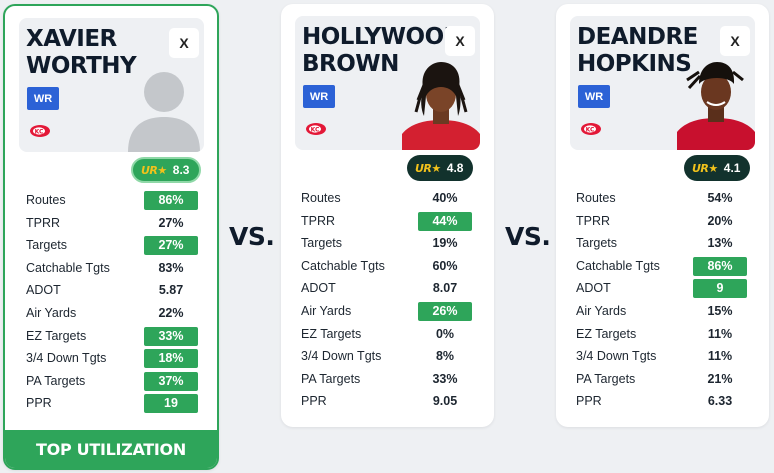 This screenshot has height=473, width=774. What do you see at coordinates (441, 106) in the screenshot?
I see `player-photo` at bounding box center [441, 106].